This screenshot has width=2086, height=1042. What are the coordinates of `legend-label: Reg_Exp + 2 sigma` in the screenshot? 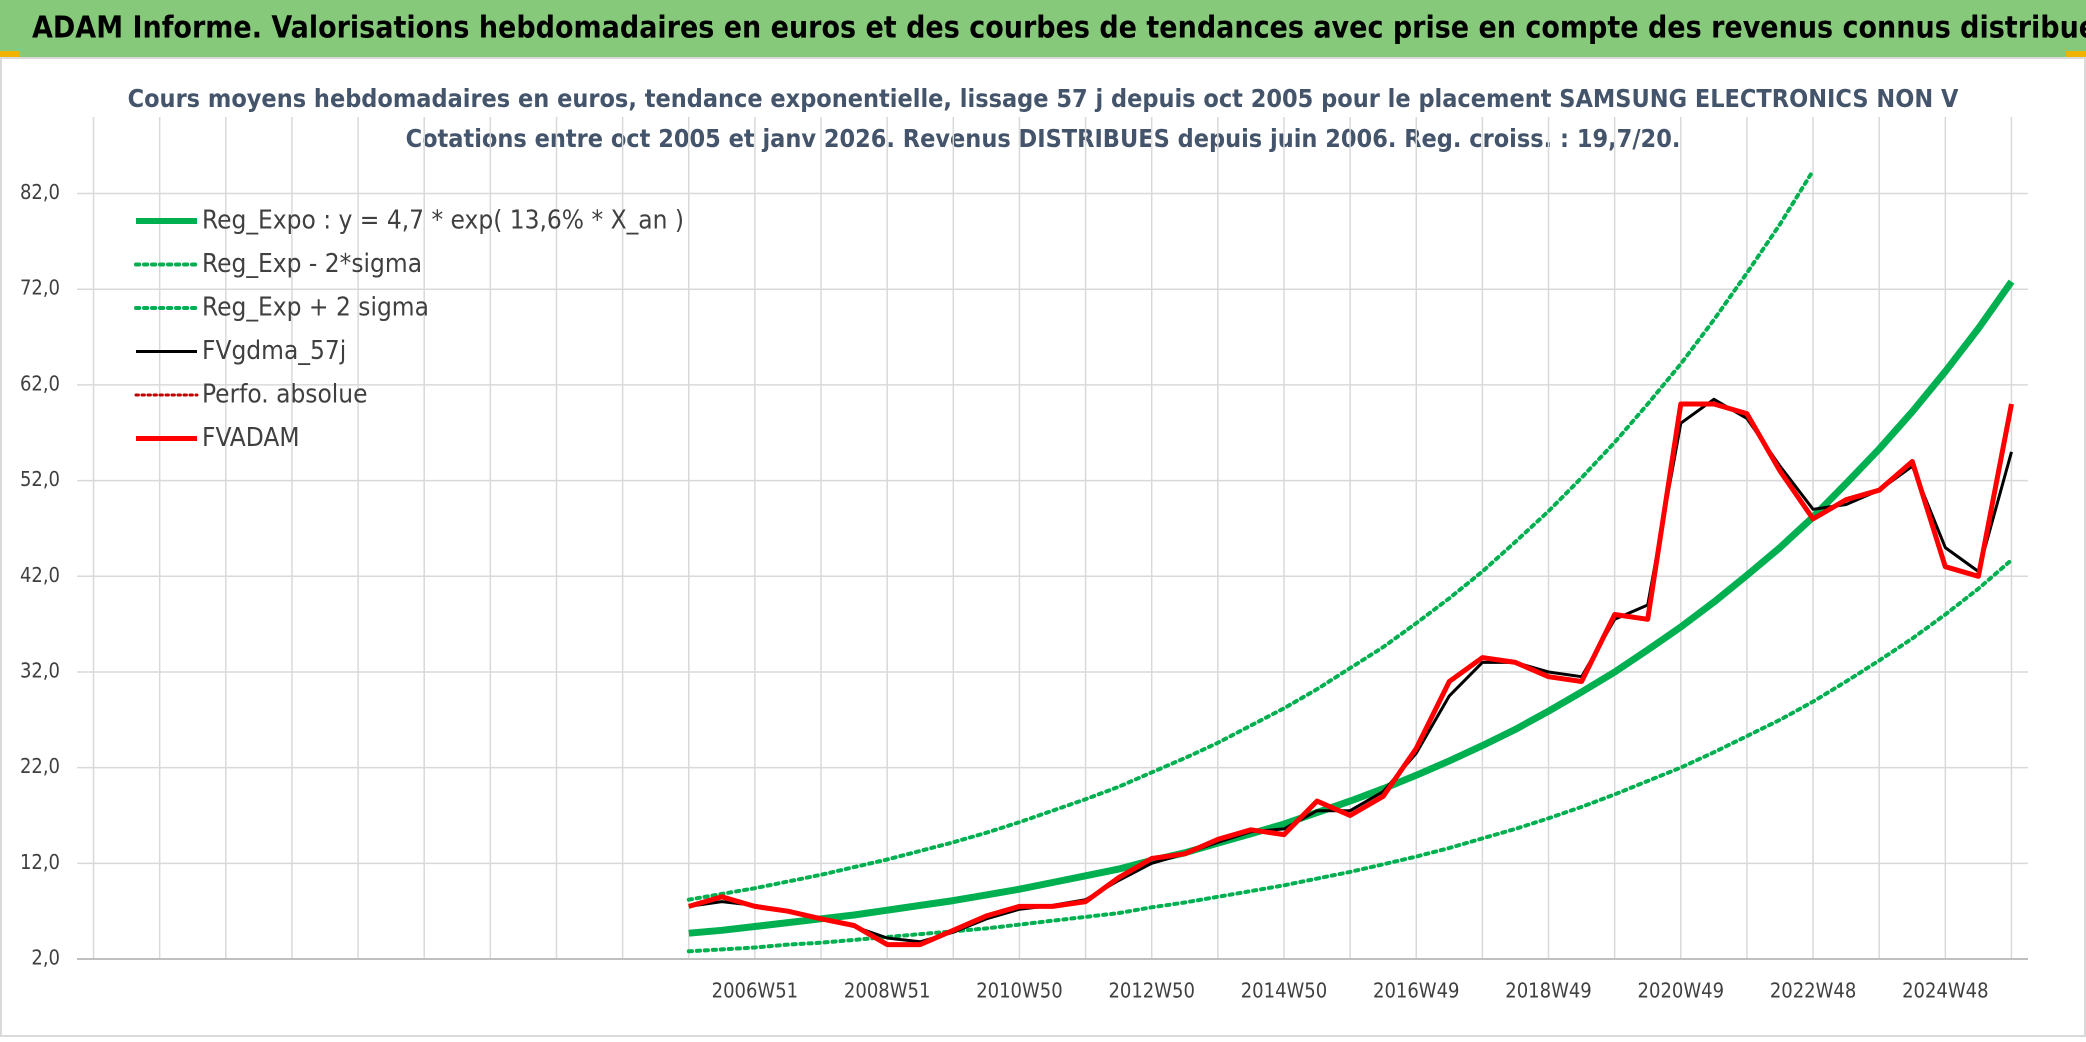 It's located at (315, 308).